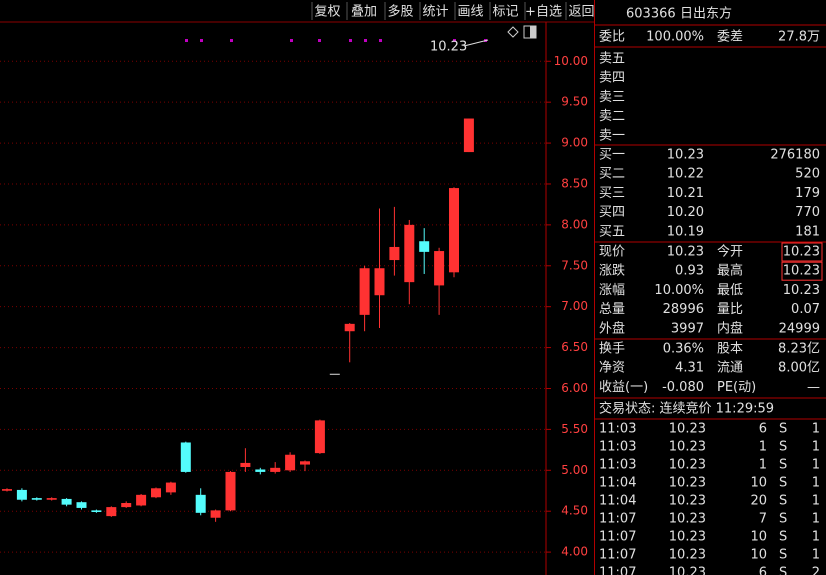 Image resolution: width=826 pixels, height=575 pixels. What do you see at coordinates (617, 501) in the screenshot?
I see `trade-time: 11:04` at bounding box center [617, 501].